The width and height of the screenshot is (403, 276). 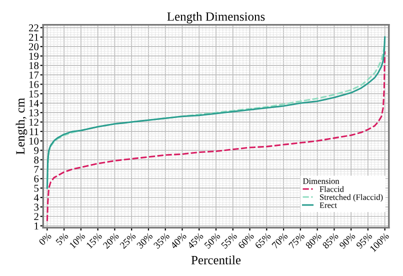 What do you see at coordinates (36, 150) in the screenshot?
I see `y-tick-label: 9` at bounding box center [36, 150].